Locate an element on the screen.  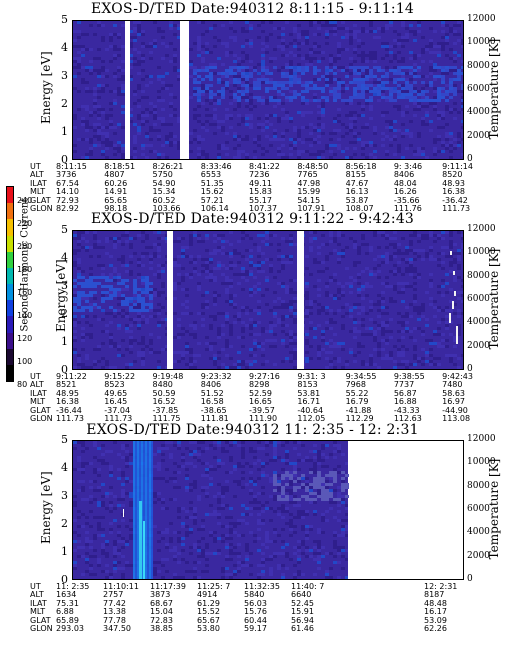
orbit-value: 54.90 is located at coordinates (164, 183).